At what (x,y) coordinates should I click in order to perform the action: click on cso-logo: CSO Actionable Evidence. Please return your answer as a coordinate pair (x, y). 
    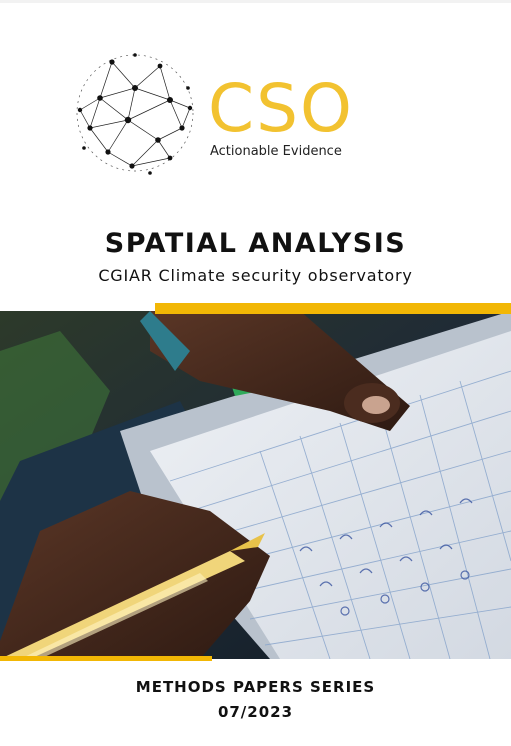
    Looking at the image, I should click on (220, 113).